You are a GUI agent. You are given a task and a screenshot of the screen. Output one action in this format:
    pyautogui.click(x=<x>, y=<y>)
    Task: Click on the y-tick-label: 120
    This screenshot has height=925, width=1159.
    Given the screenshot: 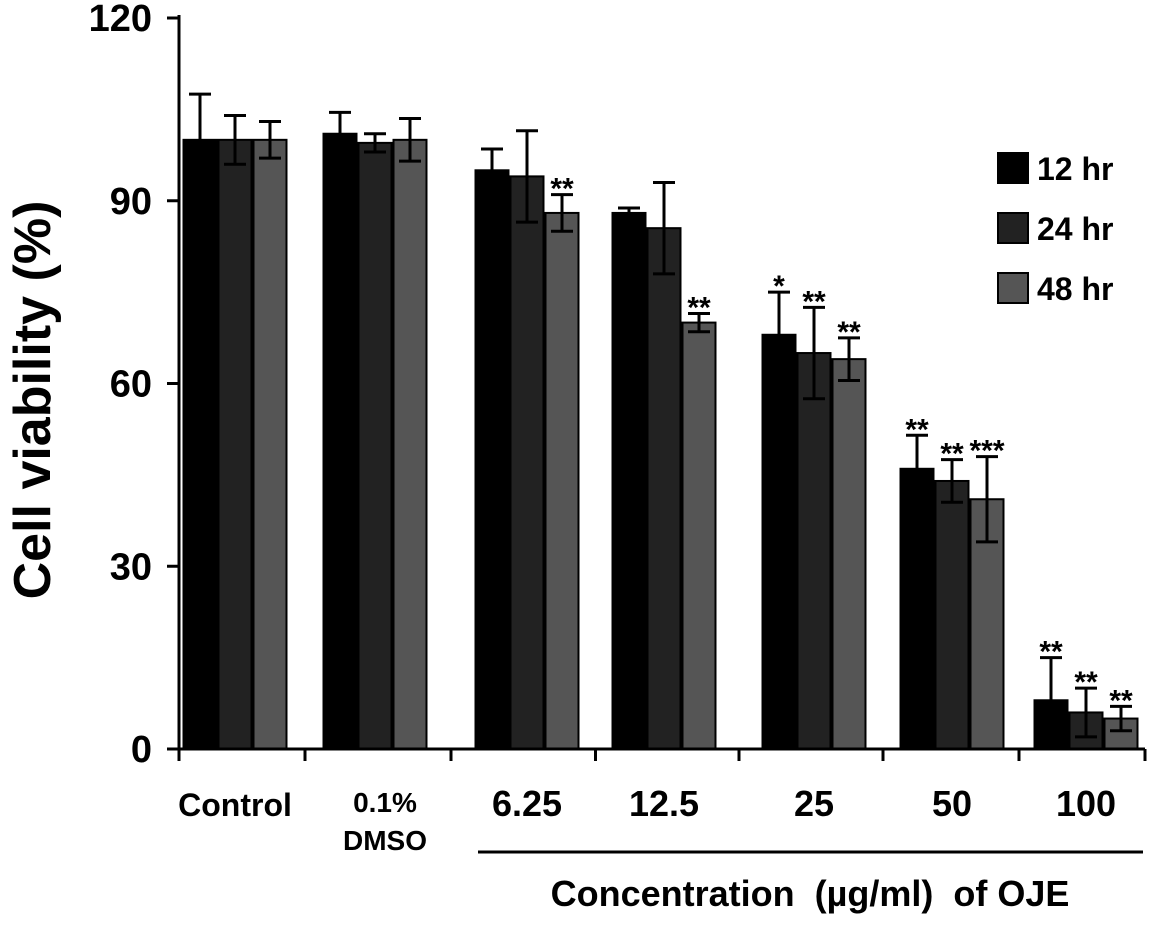 What is the action you would take?
    pyautogui.click(x=120, y=20)
    